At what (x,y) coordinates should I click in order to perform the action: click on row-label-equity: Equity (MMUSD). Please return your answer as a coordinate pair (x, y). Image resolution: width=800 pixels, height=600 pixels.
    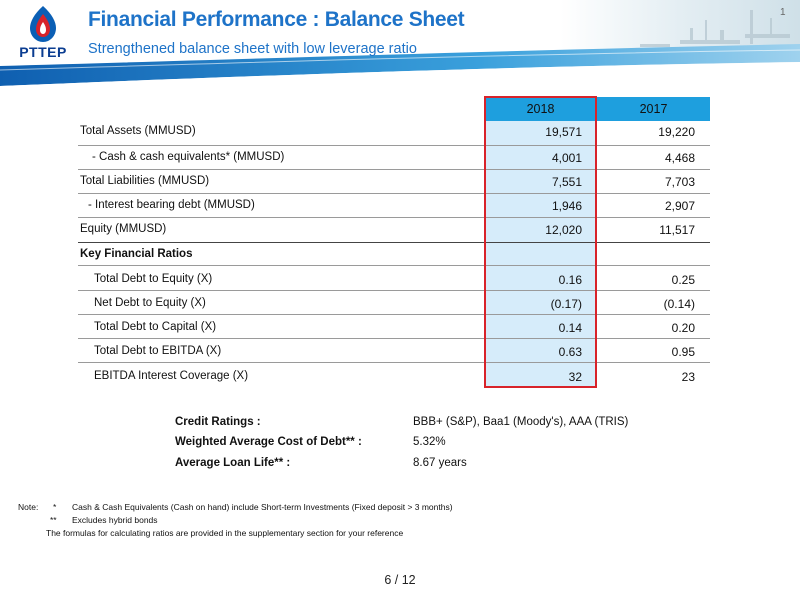
    Looking at the image, I should click on (123, 229).